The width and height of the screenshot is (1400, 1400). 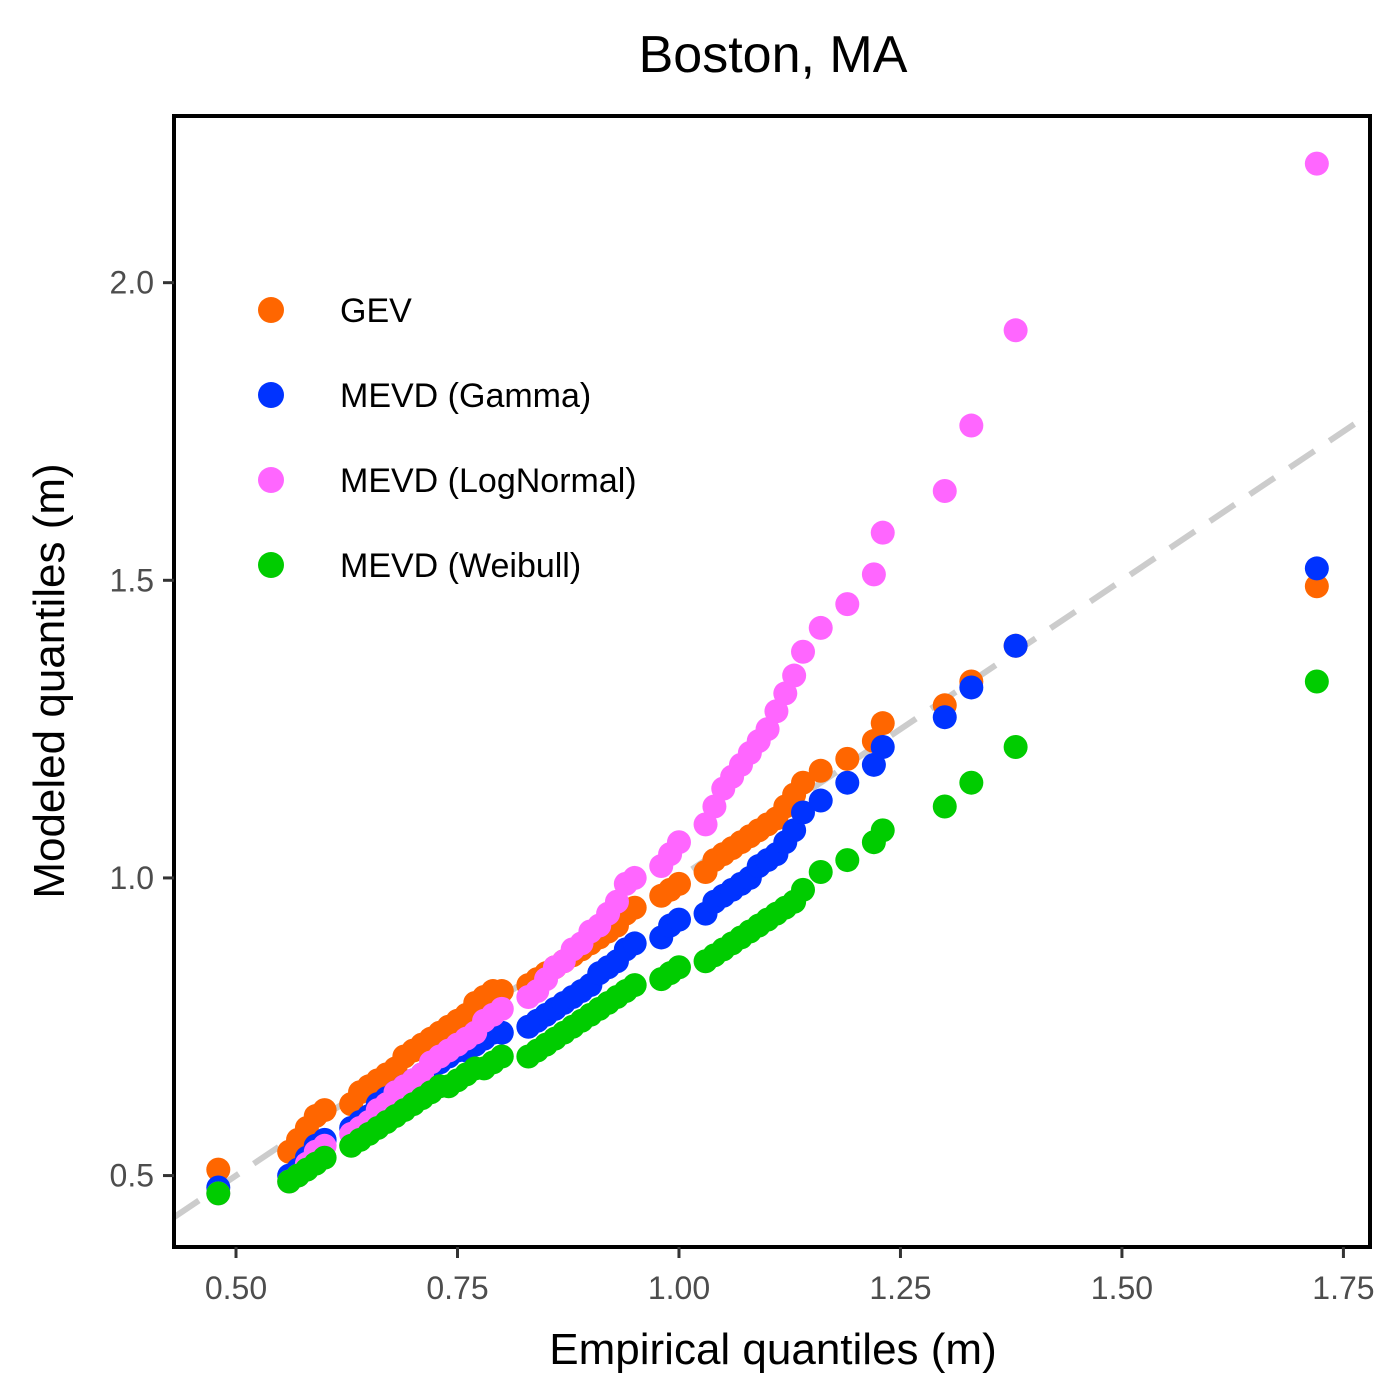 What do you see at coordinates (376, 311) in the screenshot?
I see `legend-label: GEV` at bounding box center [376, 311].